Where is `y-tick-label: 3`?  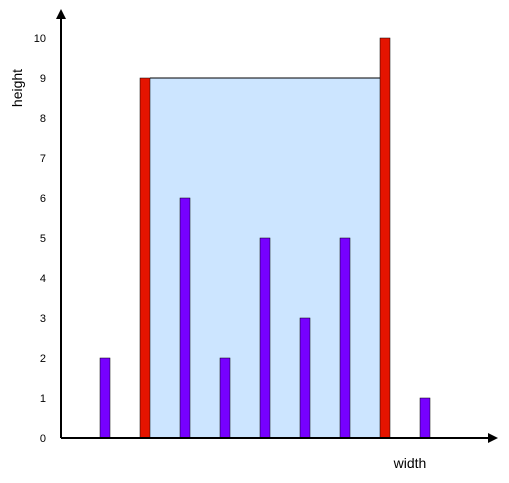
y-tick-label: 3 is located at coordinates (43, 319).